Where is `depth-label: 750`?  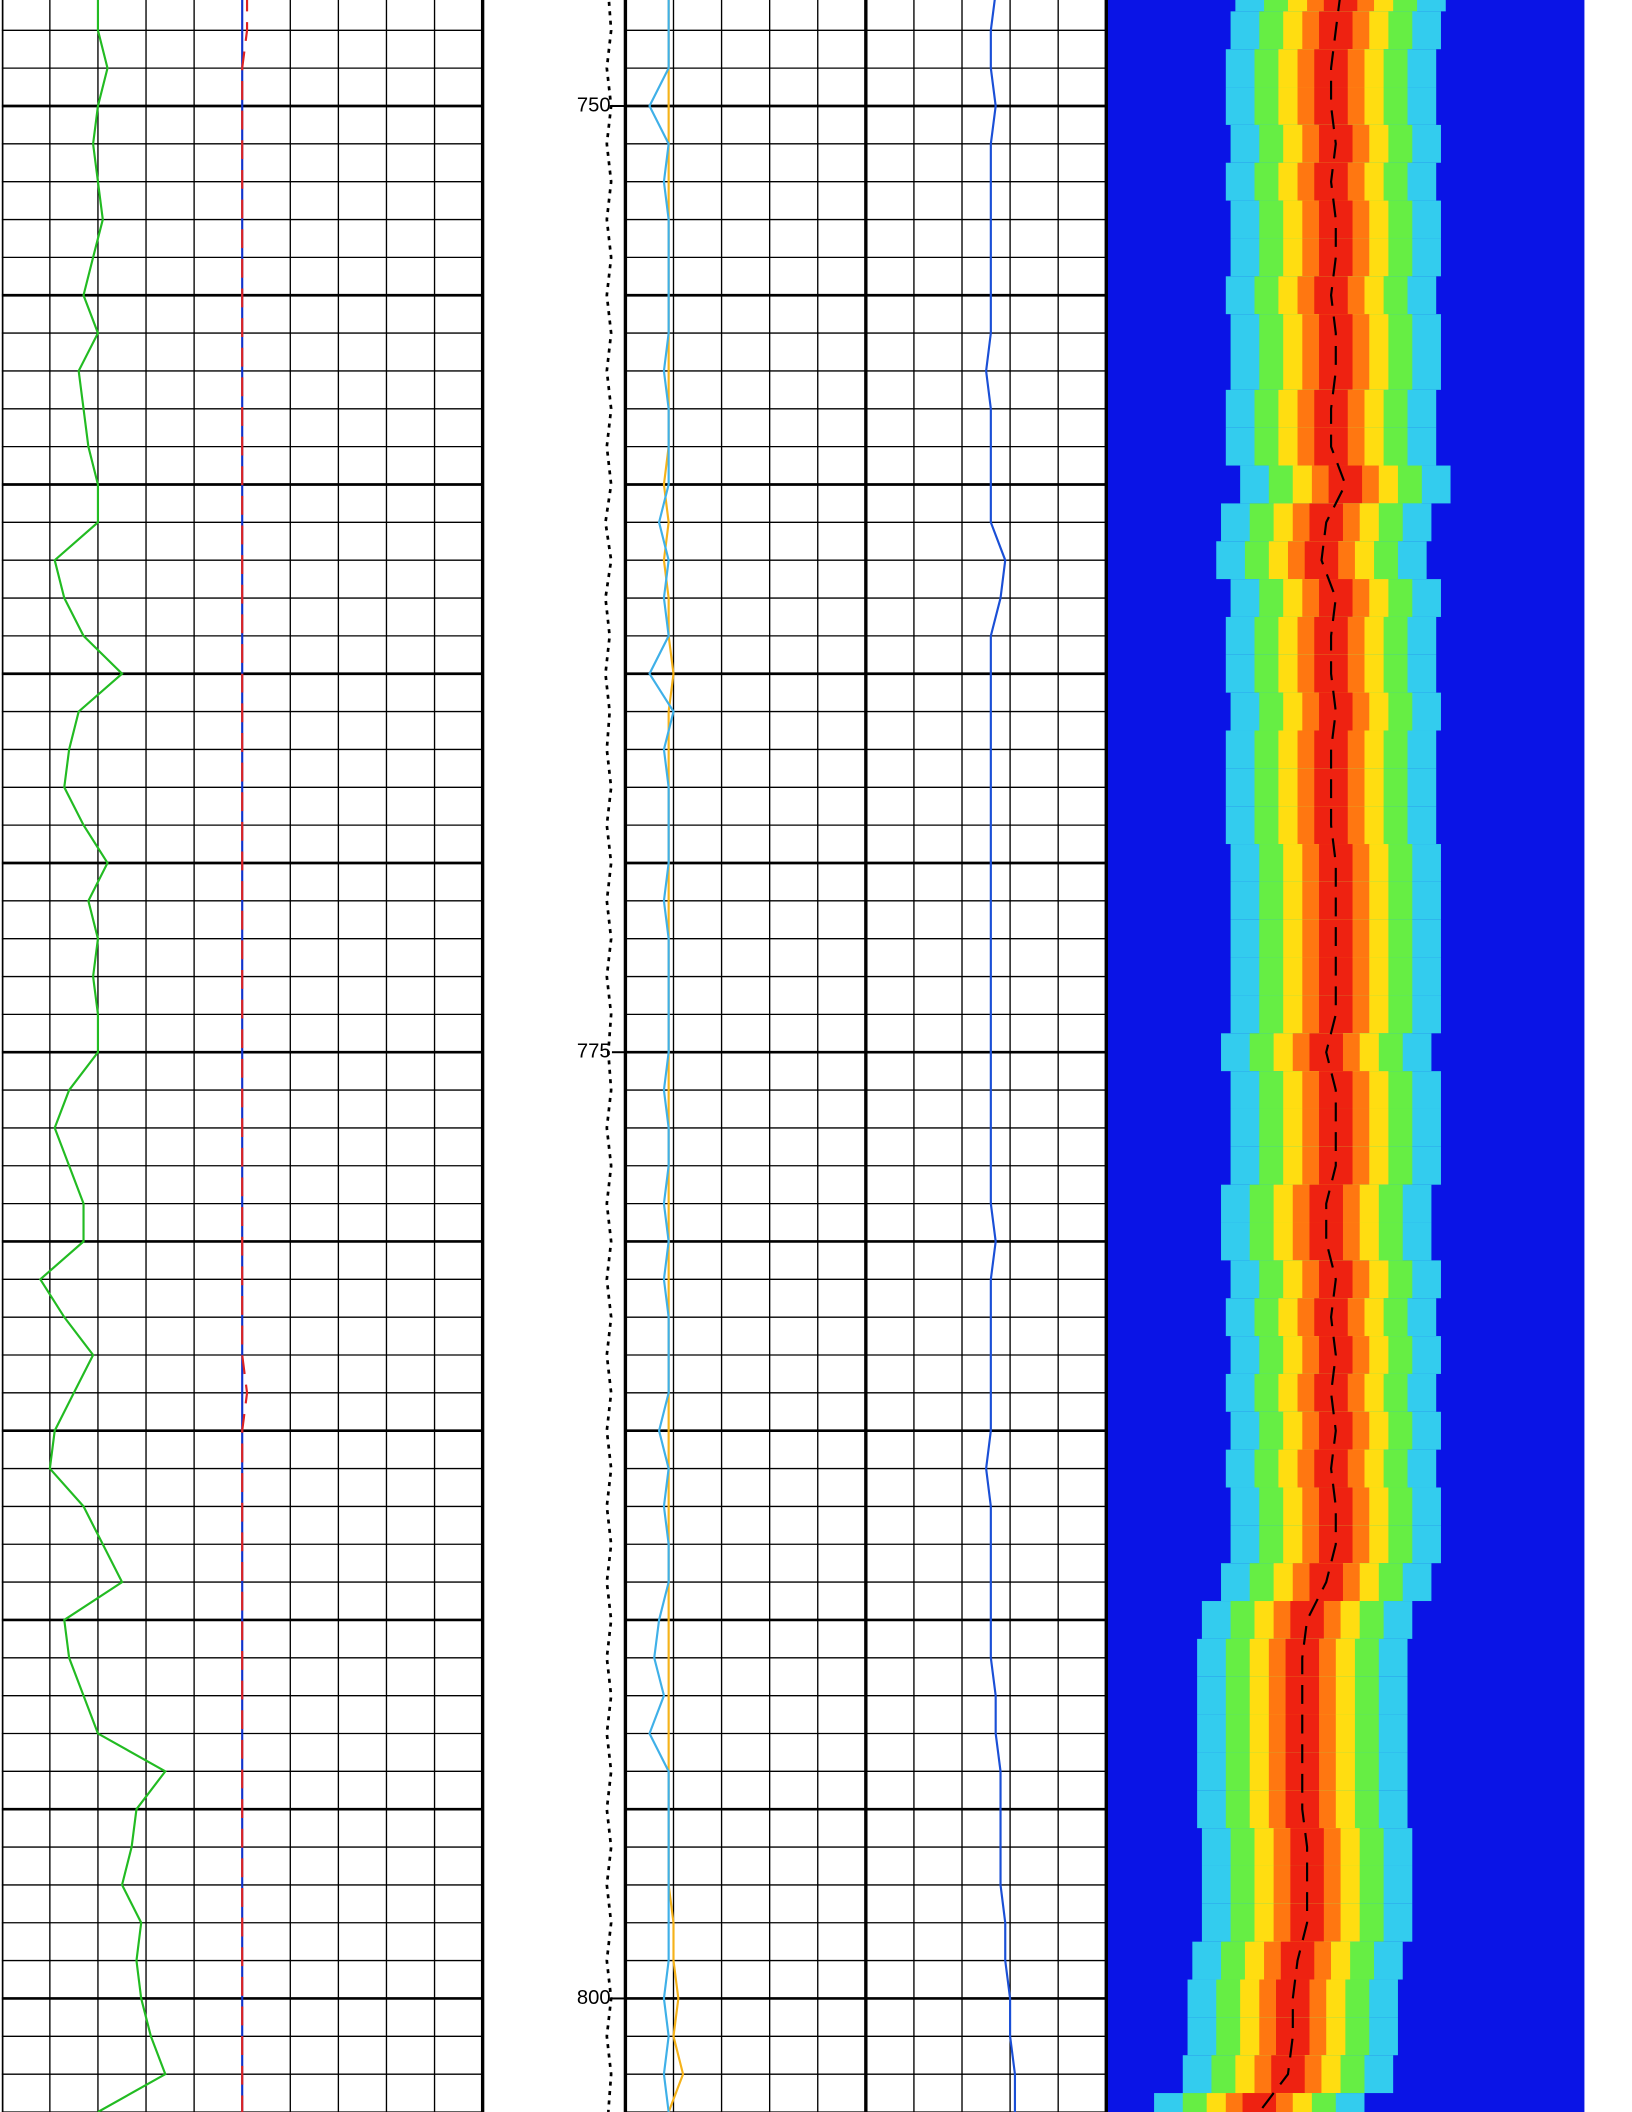 depth-label: 750 is located at coordinates (594, 105).